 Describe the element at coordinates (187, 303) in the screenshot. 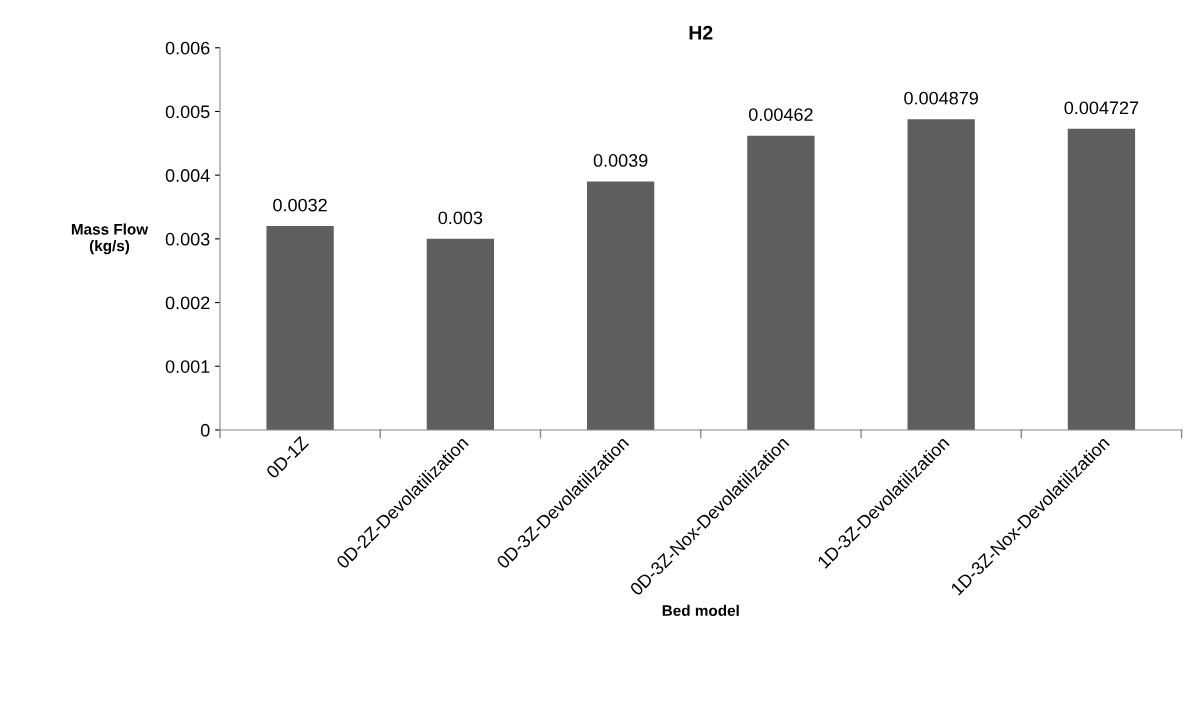

I see `y-tick-label: 0.002` at that location.